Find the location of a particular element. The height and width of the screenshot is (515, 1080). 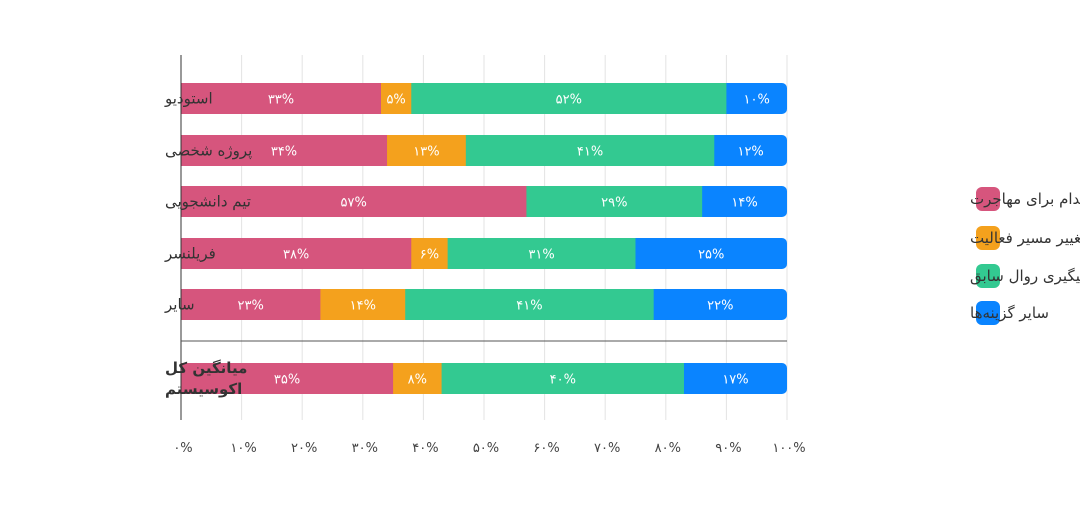

x-tick-label: ۹۰% is located at coordinates (728, 448).